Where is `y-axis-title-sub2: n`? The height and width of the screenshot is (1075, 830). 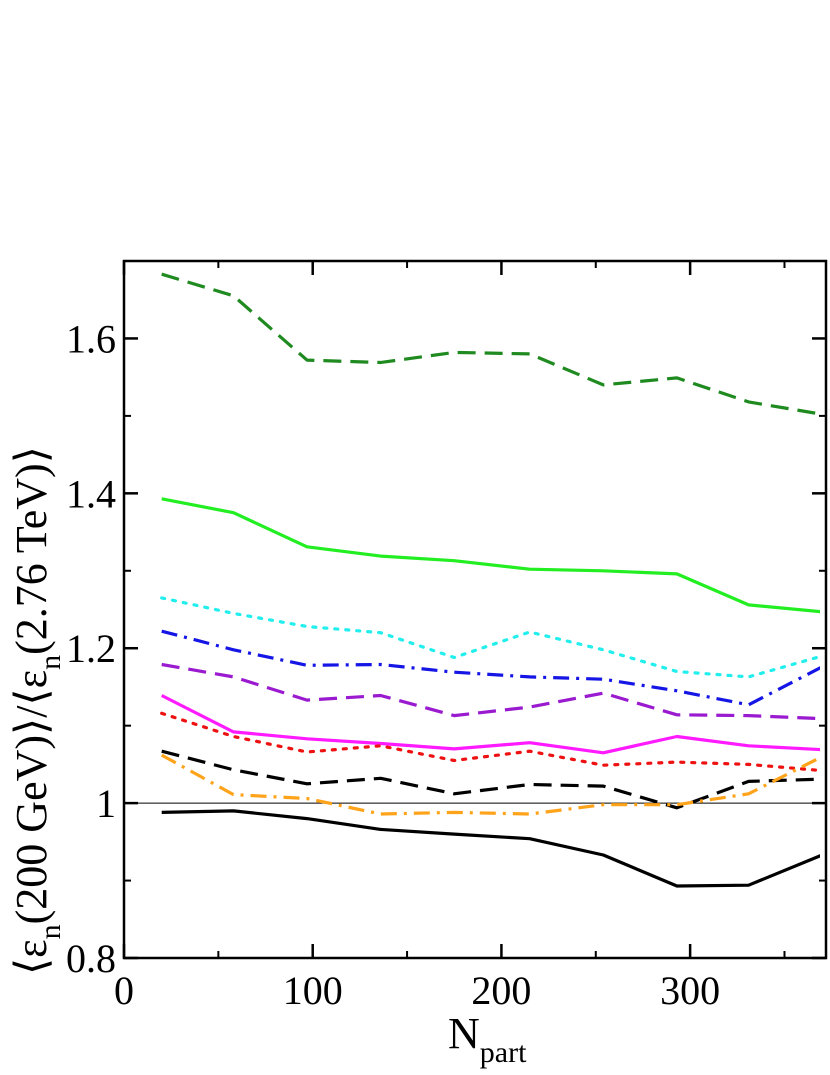 y-axis-title-sub2: n is located at coordinates (50, 662).